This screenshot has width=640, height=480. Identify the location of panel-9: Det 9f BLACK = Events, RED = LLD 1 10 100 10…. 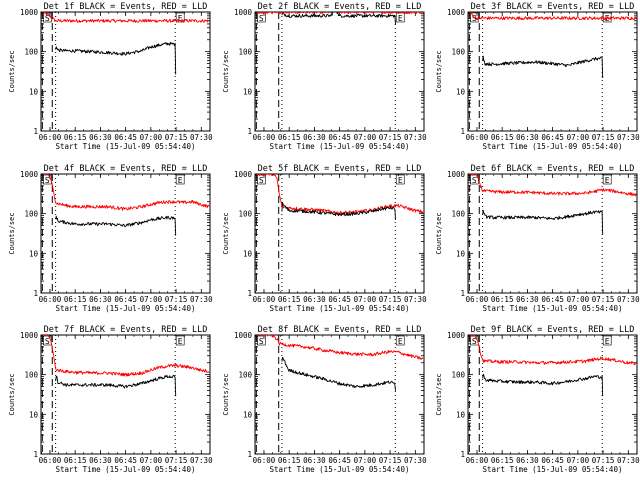
(537, 399).